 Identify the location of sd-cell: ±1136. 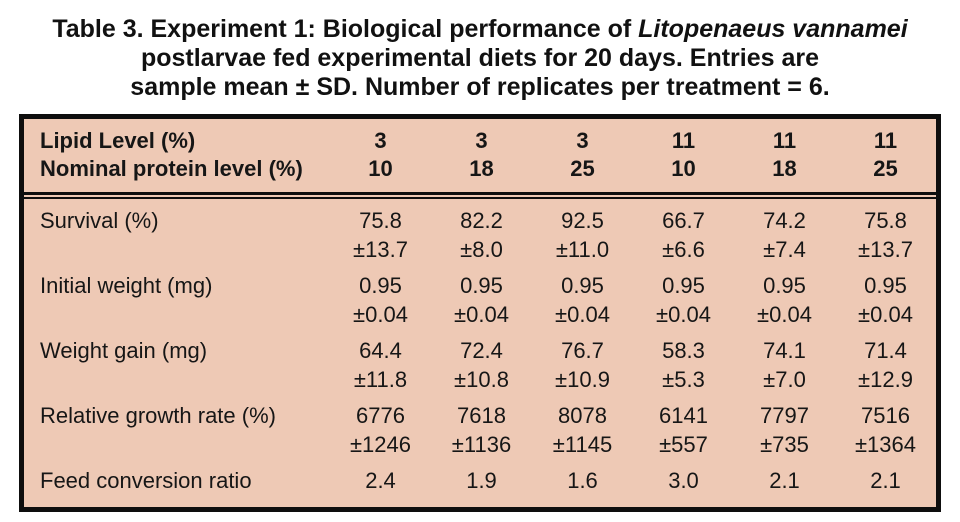
(481, 444).